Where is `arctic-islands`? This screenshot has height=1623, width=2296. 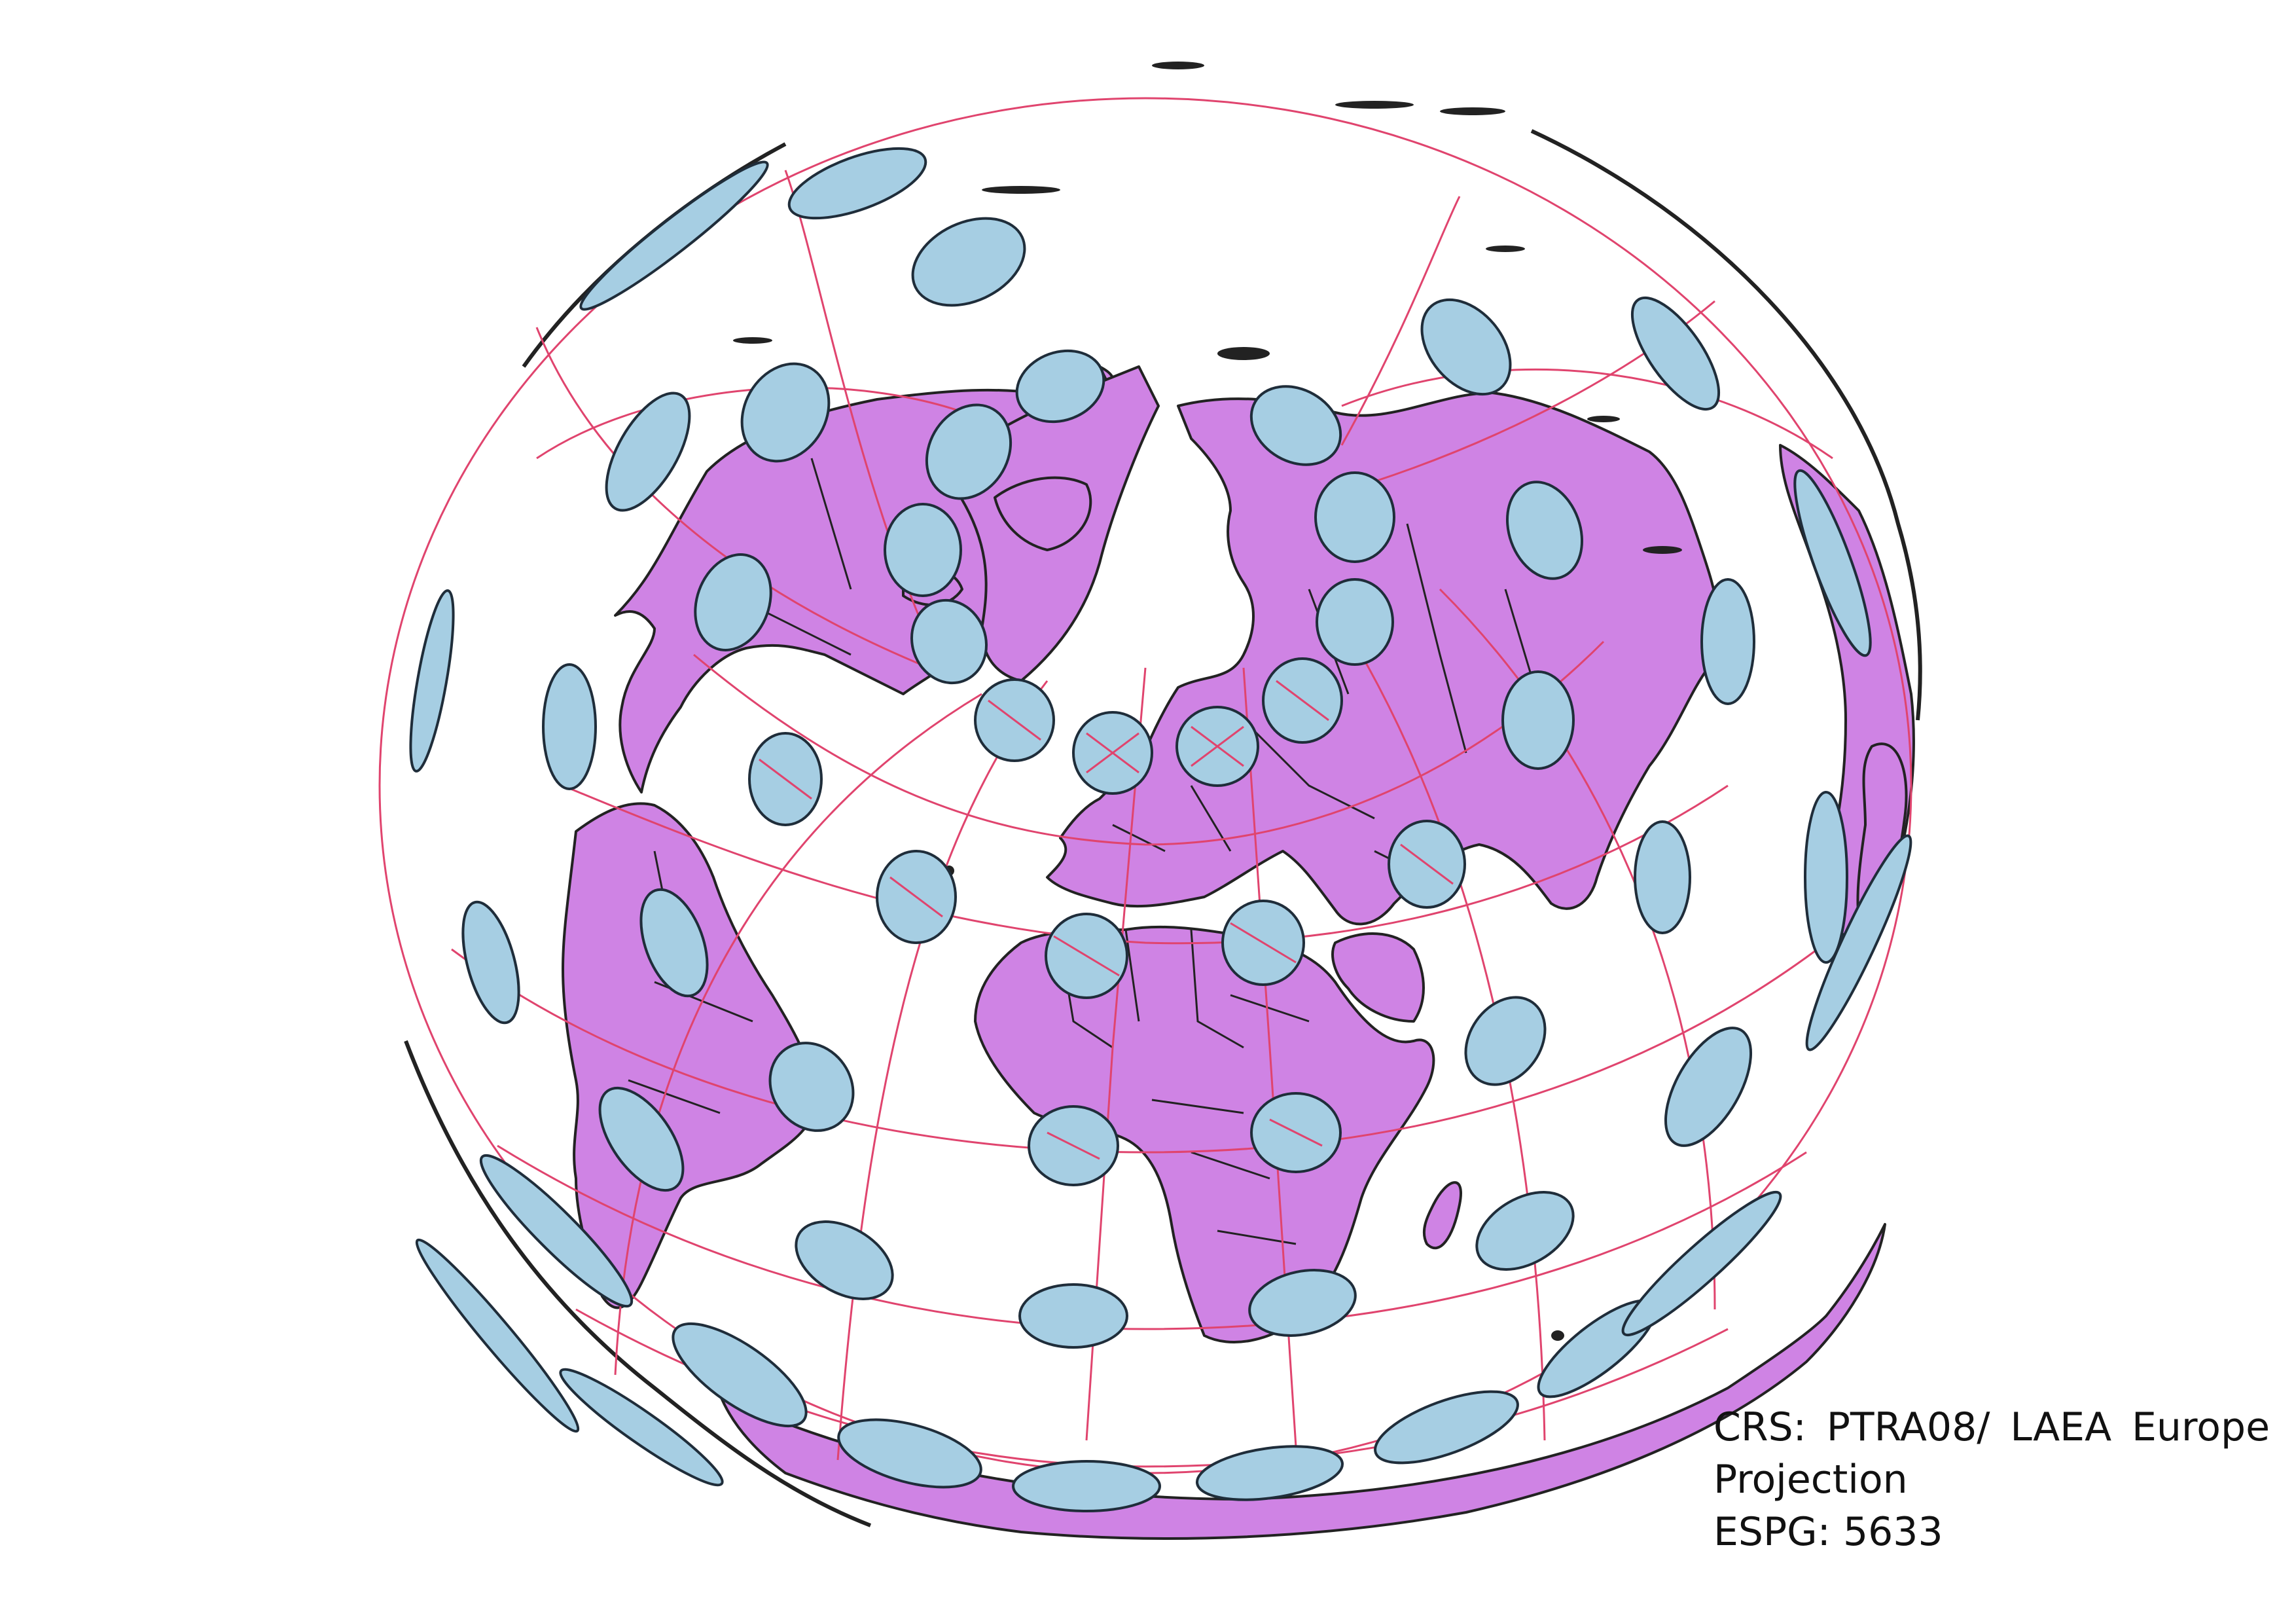
arctic-islands is located at coordinates (1043, 513).